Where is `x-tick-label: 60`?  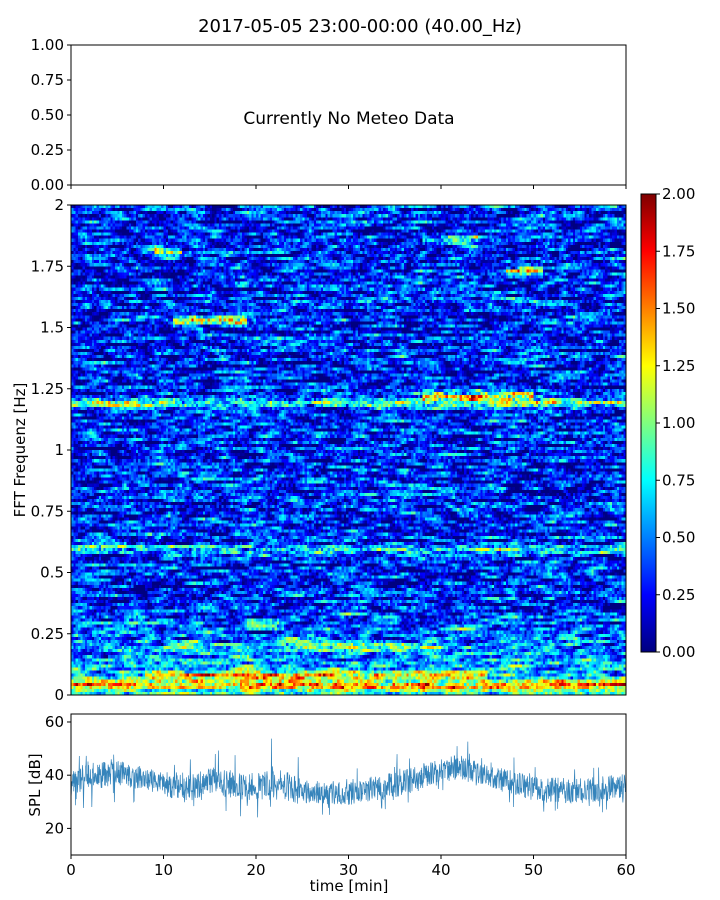 x-tick-label: 60 is located at coordinates (625, 870).